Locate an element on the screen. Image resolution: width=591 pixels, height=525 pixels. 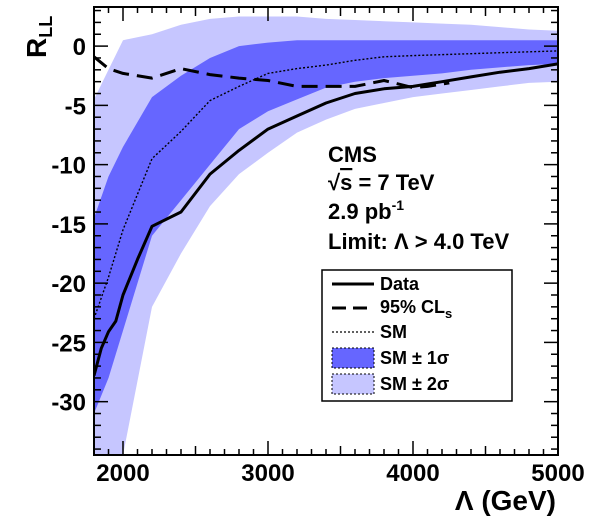
y-tick-label: -5 is located at coordinates (75, 106).